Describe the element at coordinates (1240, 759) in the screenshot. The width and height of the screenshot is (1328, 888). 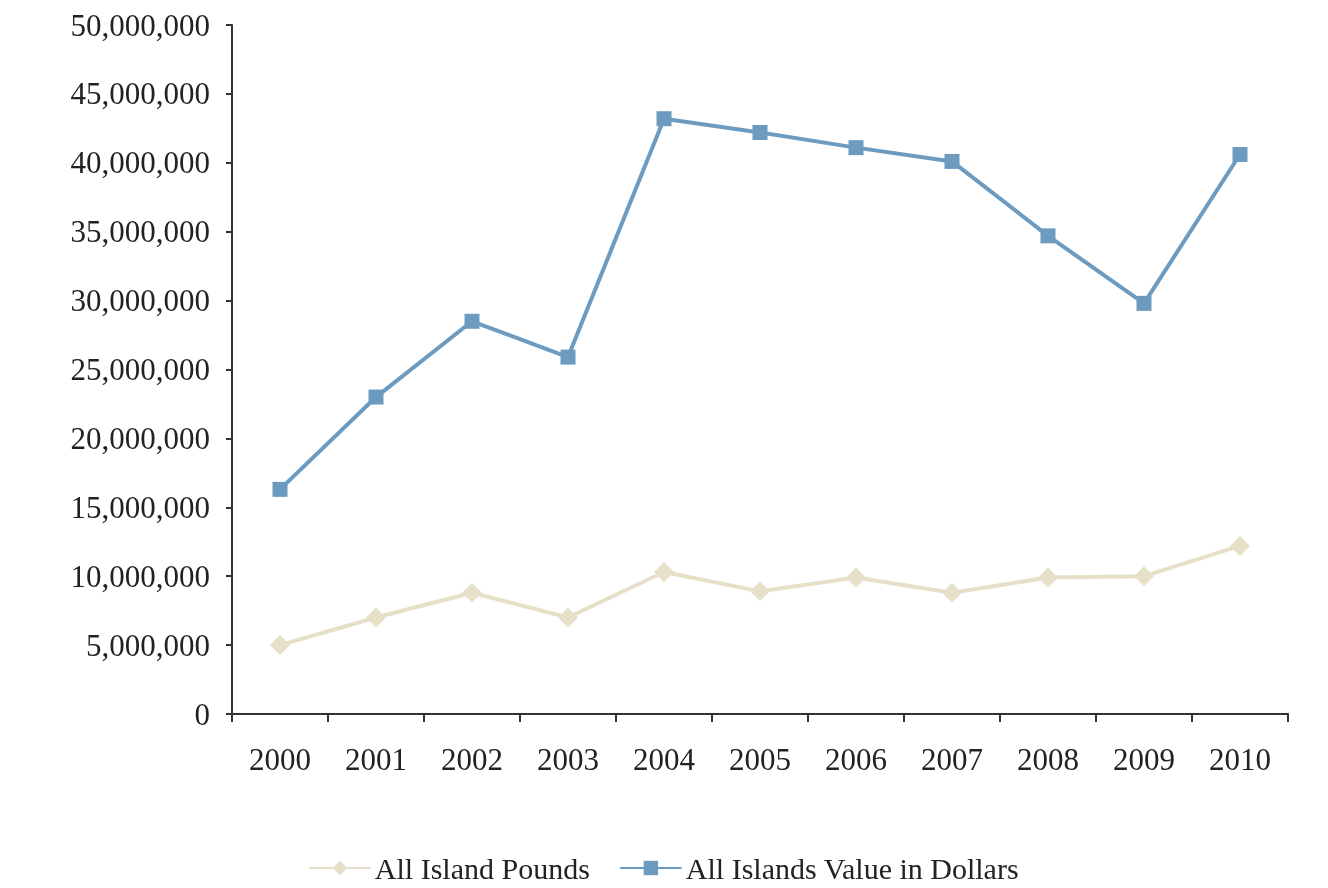
I see `x-tick-label: 2010` at that location.